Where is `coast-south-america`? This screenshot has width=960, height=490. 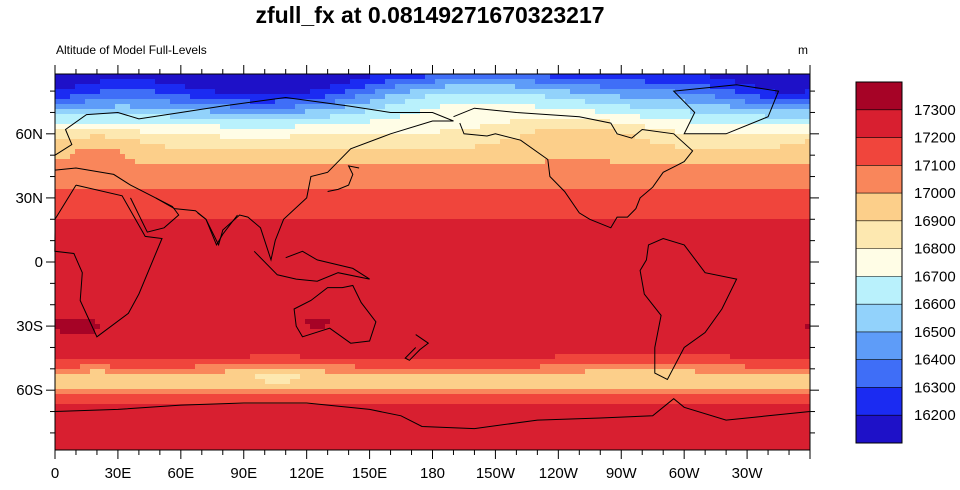
coast-south-america is located at coordinates (688, 309).